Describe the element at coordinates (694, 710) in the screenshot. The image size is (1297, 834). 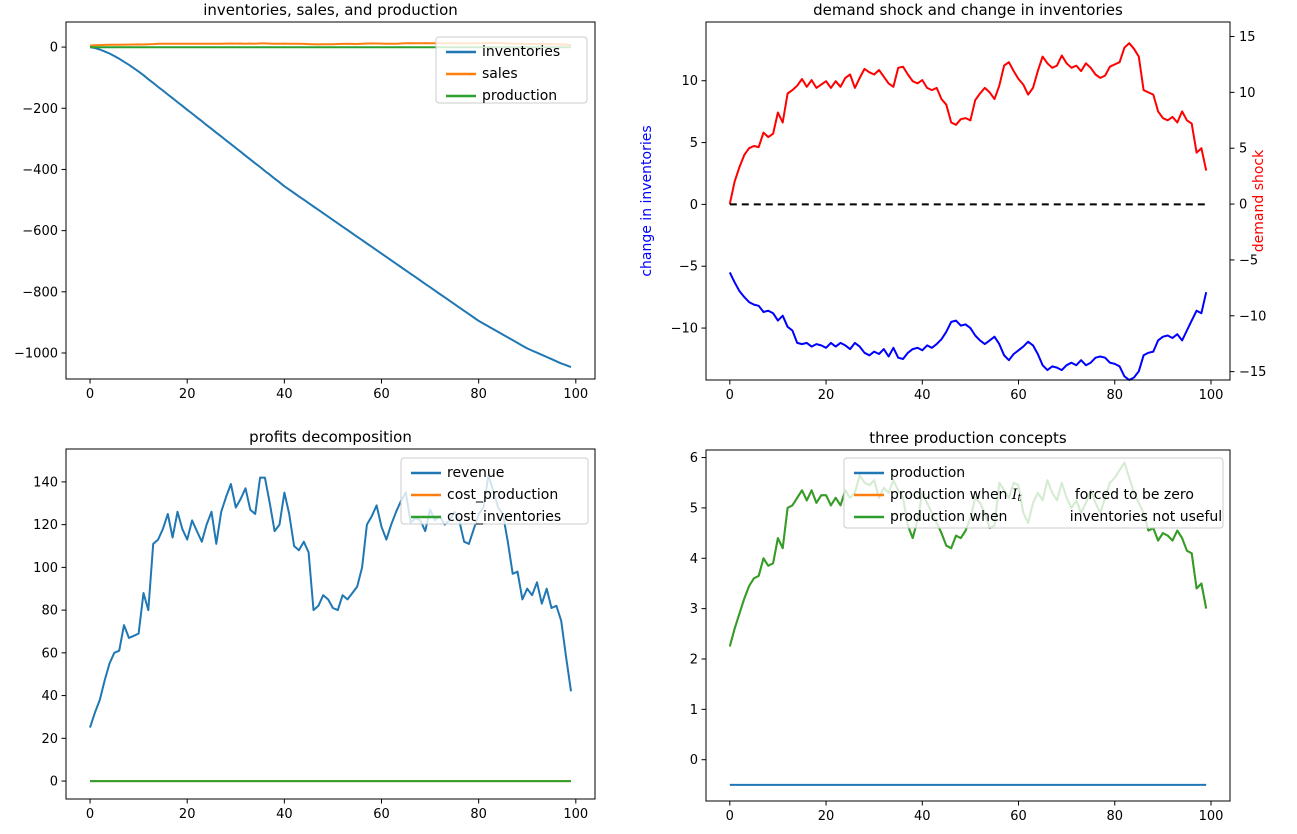
I see `subplot-4-ytick-label: 1` at that location.